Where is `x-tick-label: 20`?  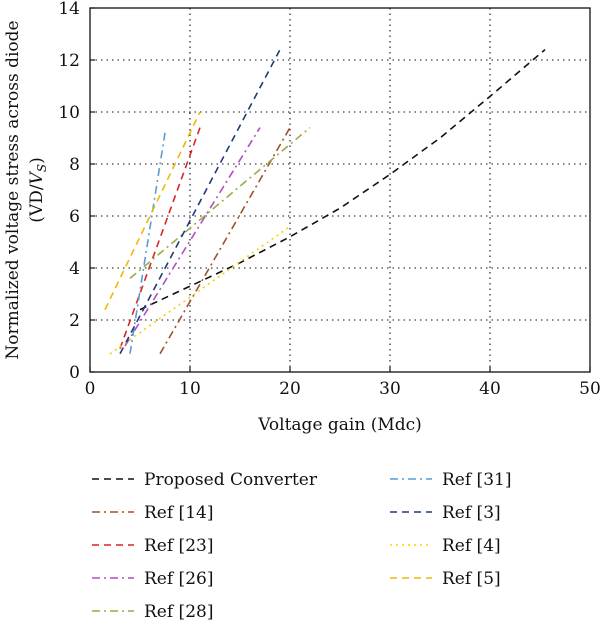 x-tick-label: 20 is located at coordinates (290, 389).